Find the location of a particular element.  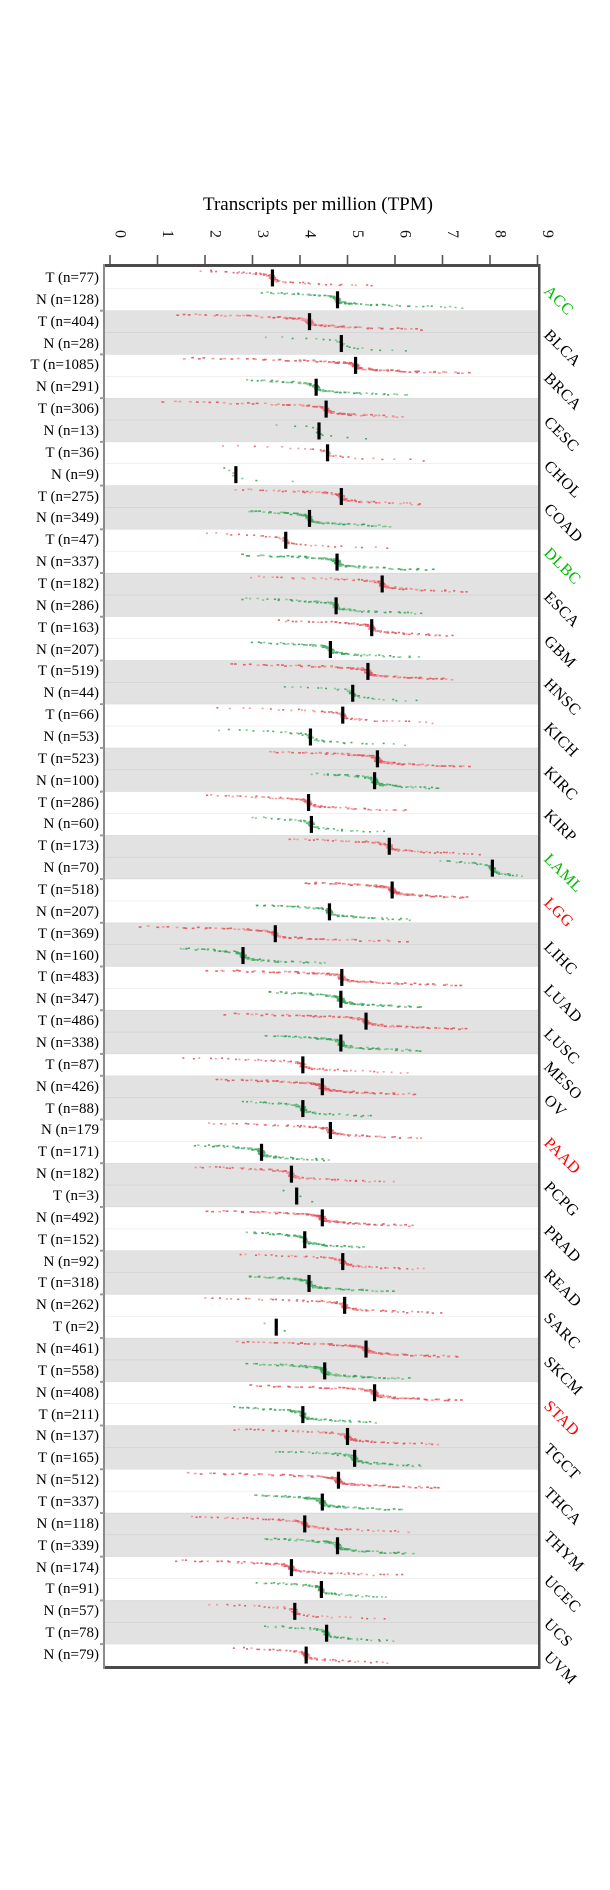

row-label-BLCA-tumor: T (n=404) is located at coordinates (68, 321).